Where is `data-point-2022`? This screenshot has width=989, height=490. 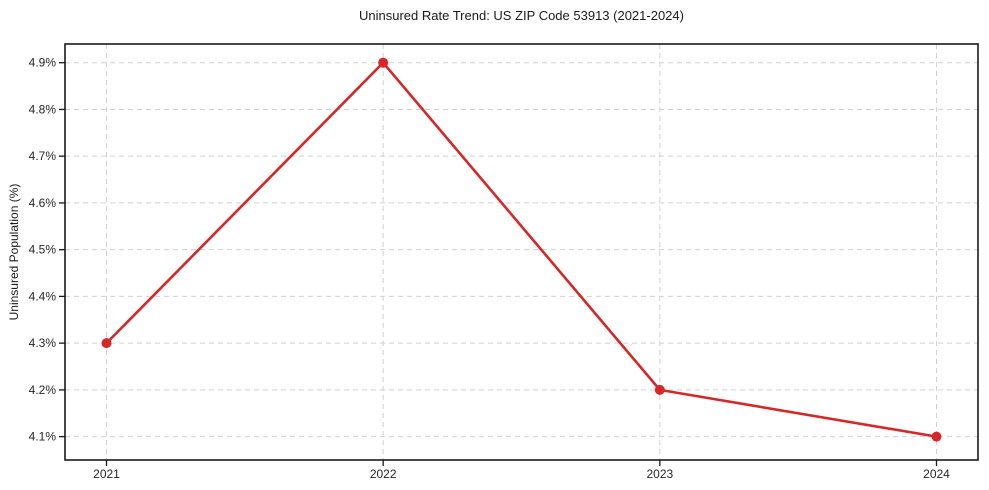 data-point-2022 is located at coordinates (383, 62).